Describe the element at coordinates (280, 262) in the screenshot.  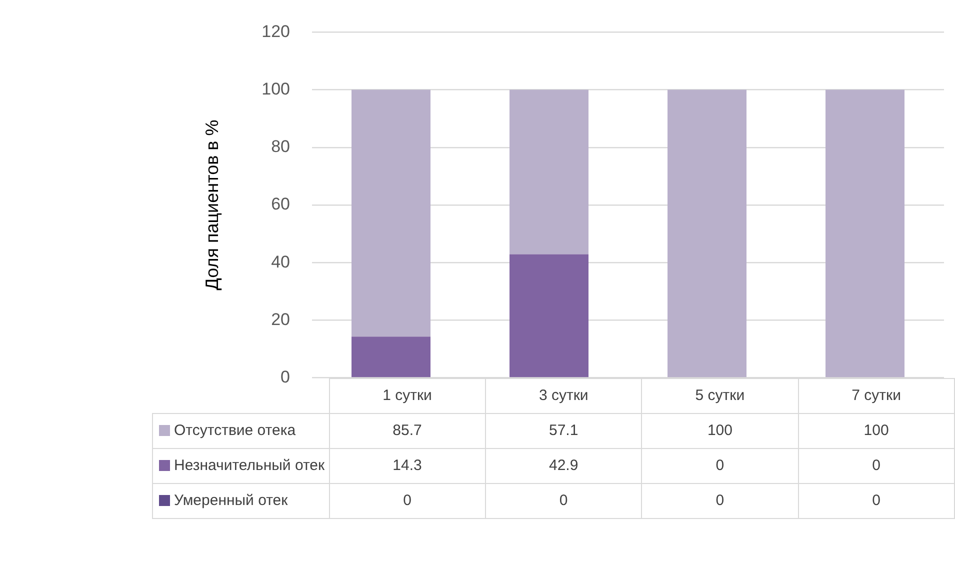
I see `y-tick-label: 40` at that location.